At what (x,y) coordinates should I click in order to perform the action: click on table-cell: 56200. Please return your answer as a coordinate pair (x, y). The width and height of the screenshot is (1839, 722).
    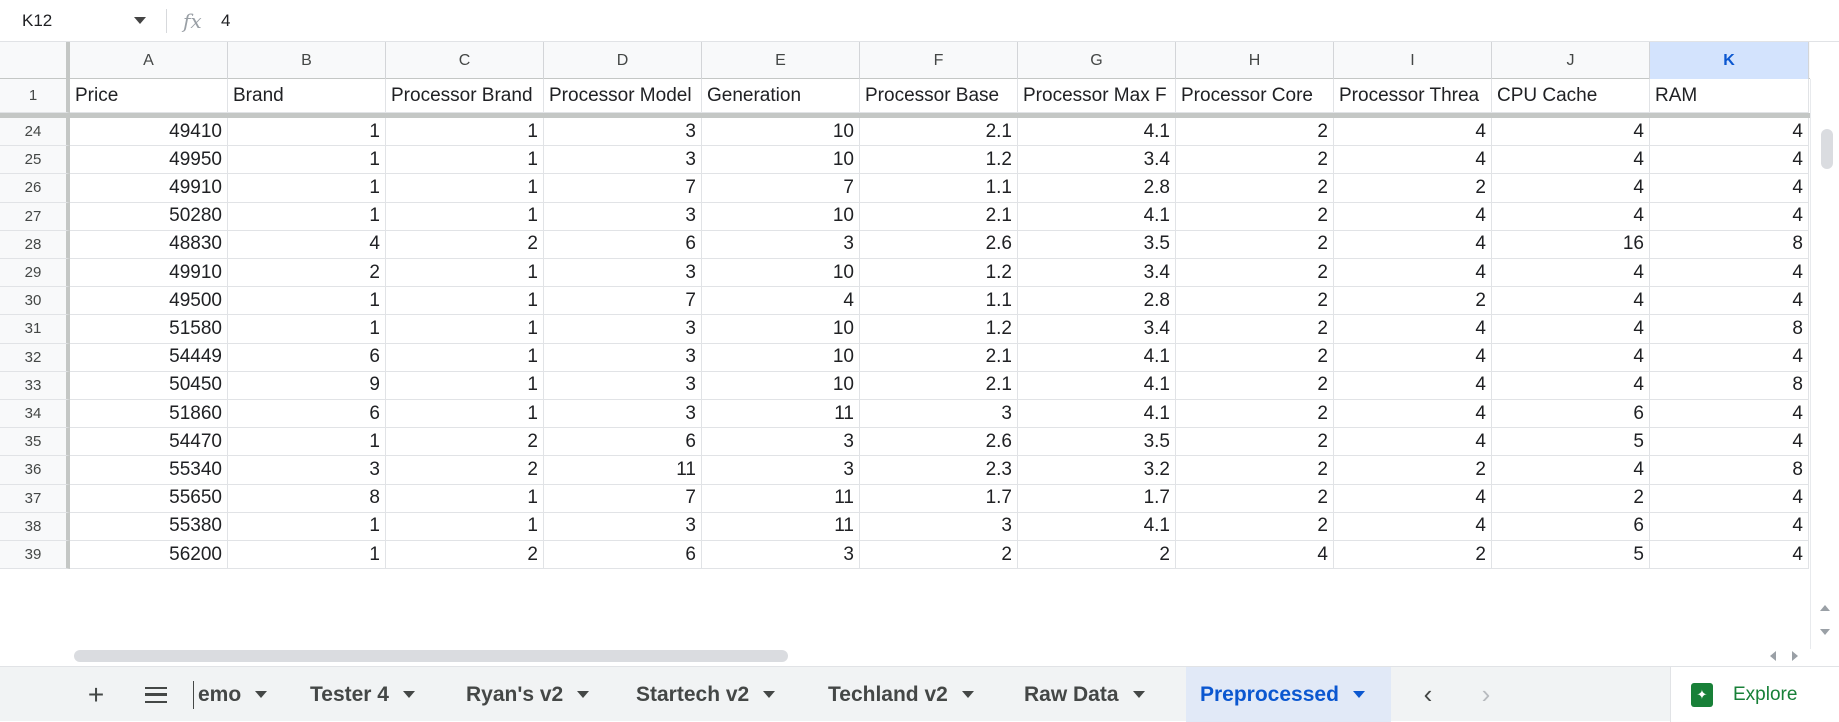
    Looking at the image, I should click on (149, 555).